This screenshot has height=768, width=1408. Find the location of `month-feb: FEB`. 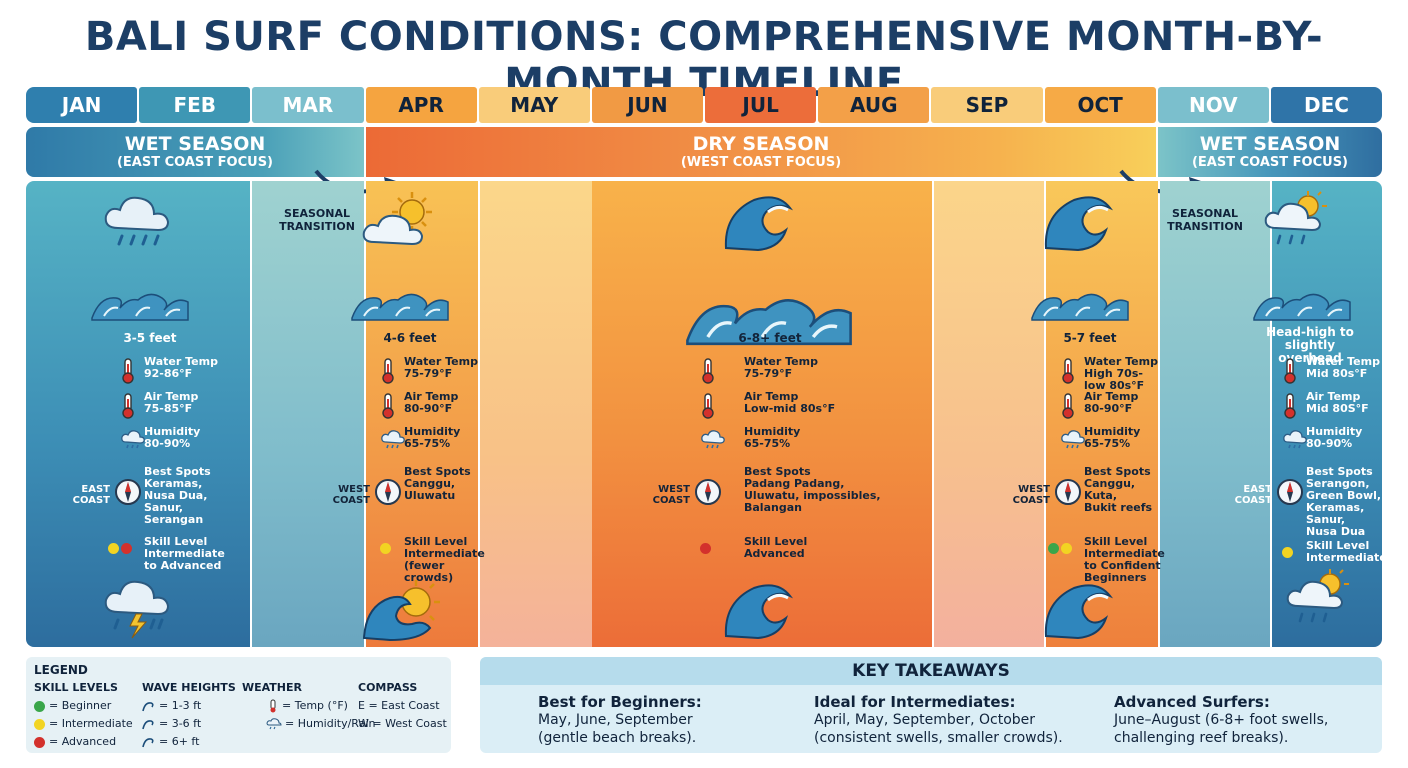

month-feb: FEB is located at coordinates (195, 105).